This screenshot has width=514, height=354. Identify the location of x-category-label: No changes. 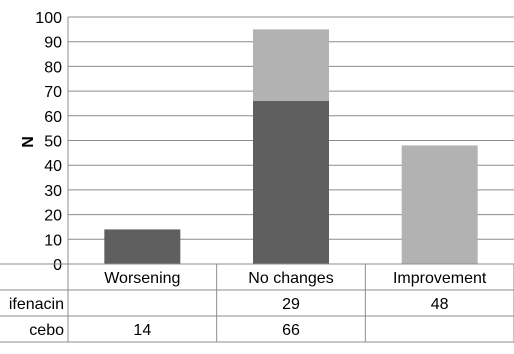
(290, 278).